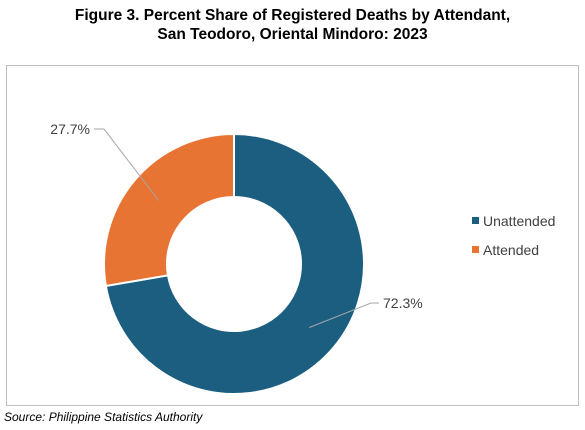  Describe the element at coordinates (475, 249) in the screenshot. I see `legend-swatch-attended` at that location.